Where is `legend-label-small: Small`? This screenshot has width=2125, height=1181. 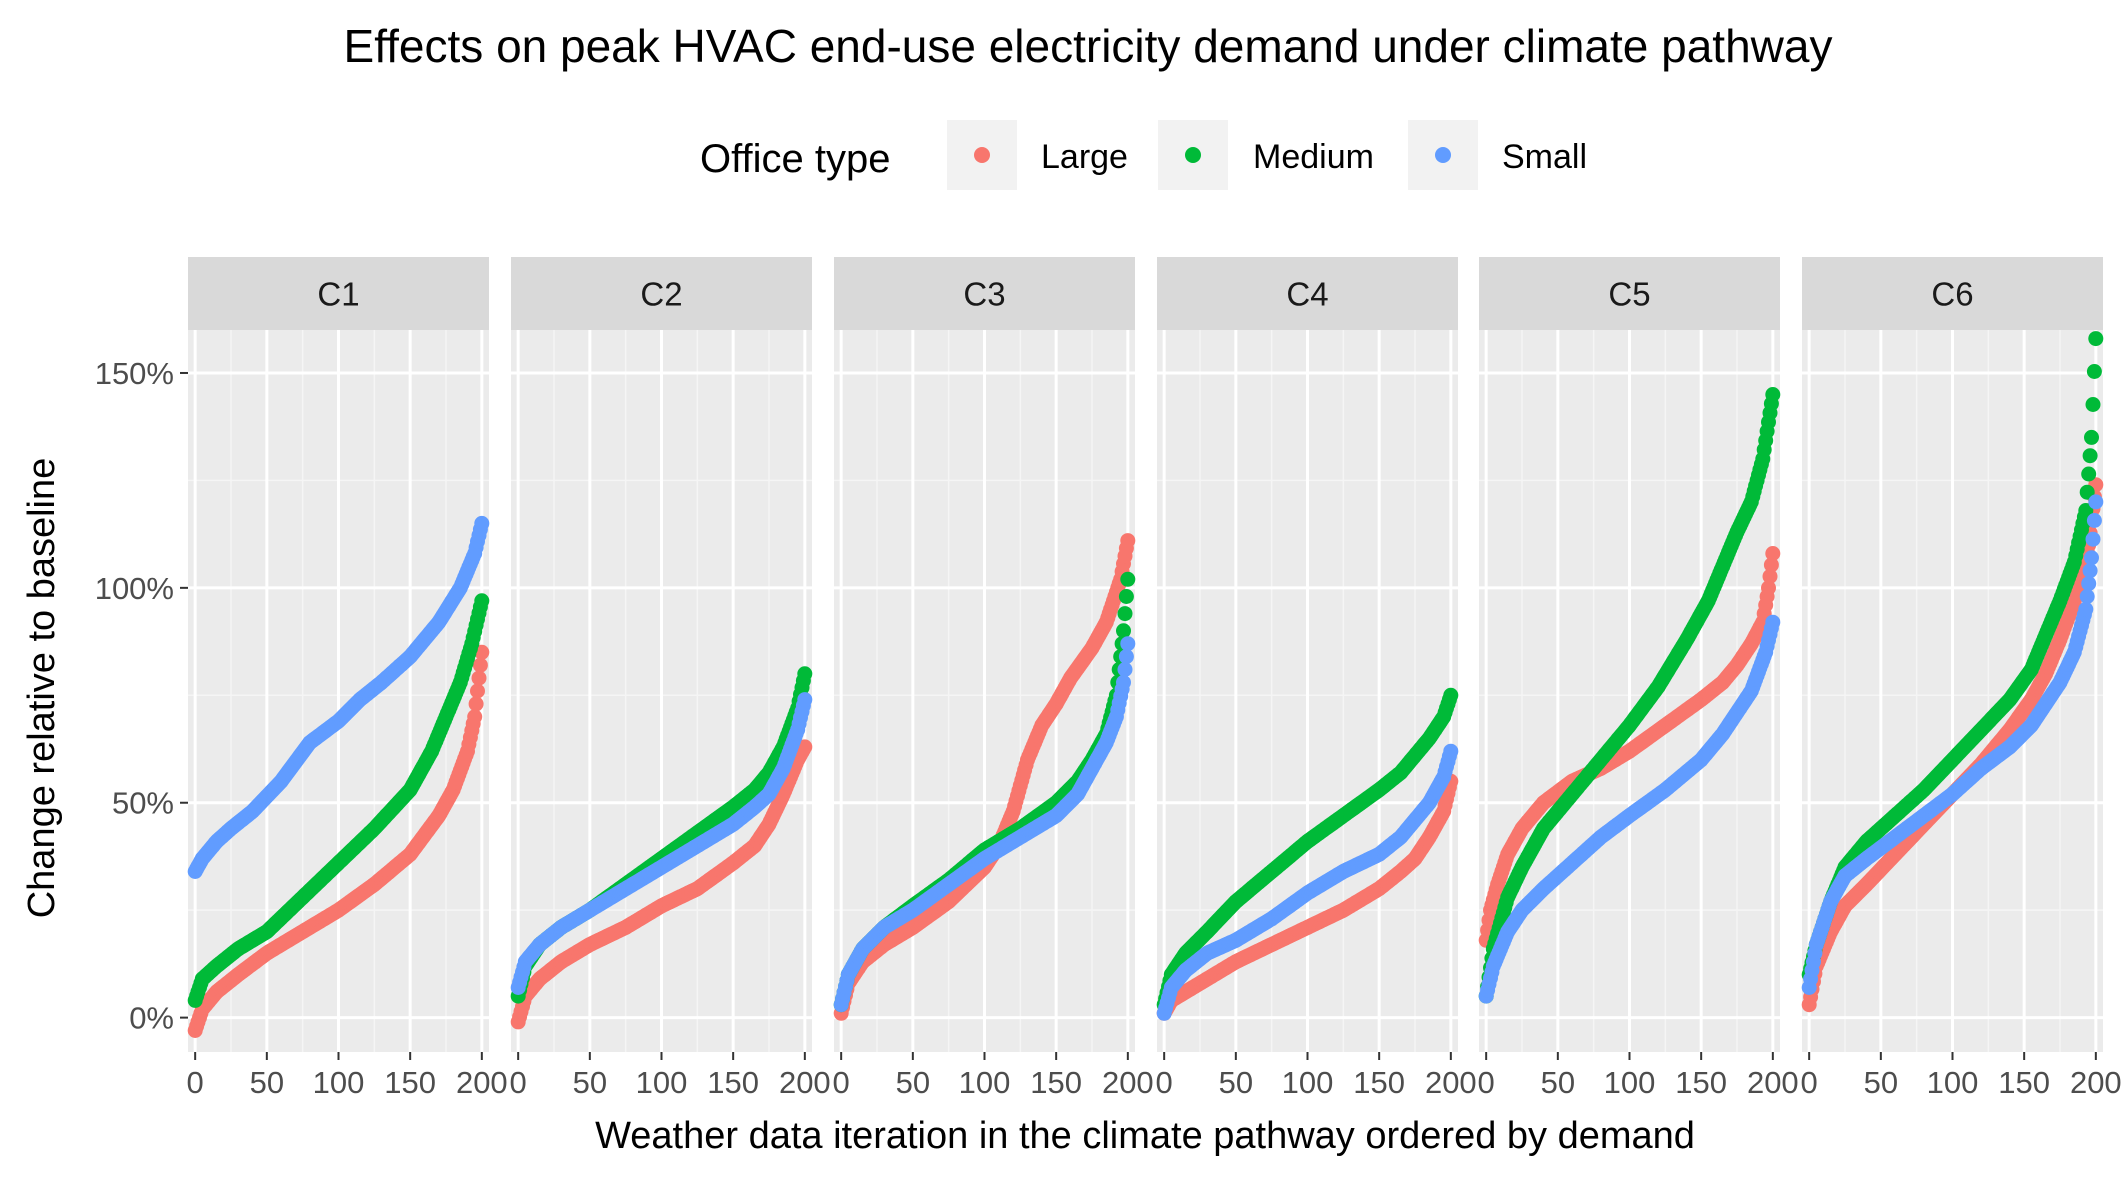
legend-label-small: Small is located at coordinates (1544, 157).